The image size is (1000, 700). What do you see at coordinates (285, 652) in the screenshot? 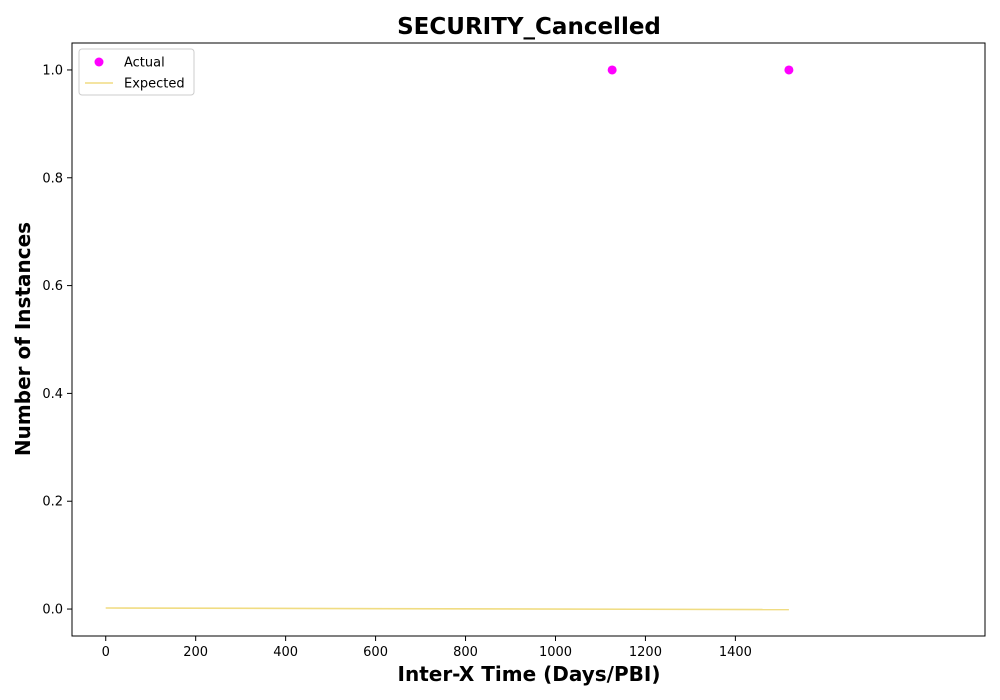
I see `x-tick-label: 400` at bounding box center [285, 652].